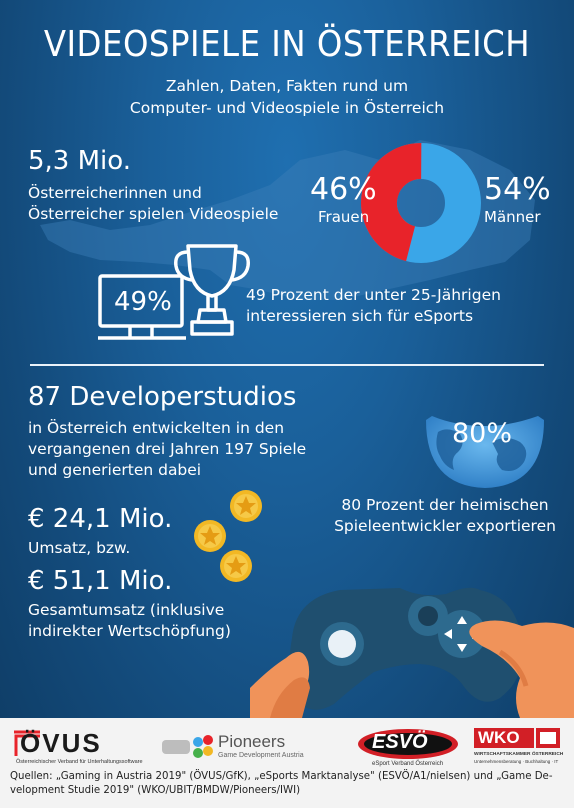 This screenshot has width=574, height=808. What do you see at coordinates (512, 217) in the screenshot?
I see `male-label: Männer` at bounding box center [512, 217].